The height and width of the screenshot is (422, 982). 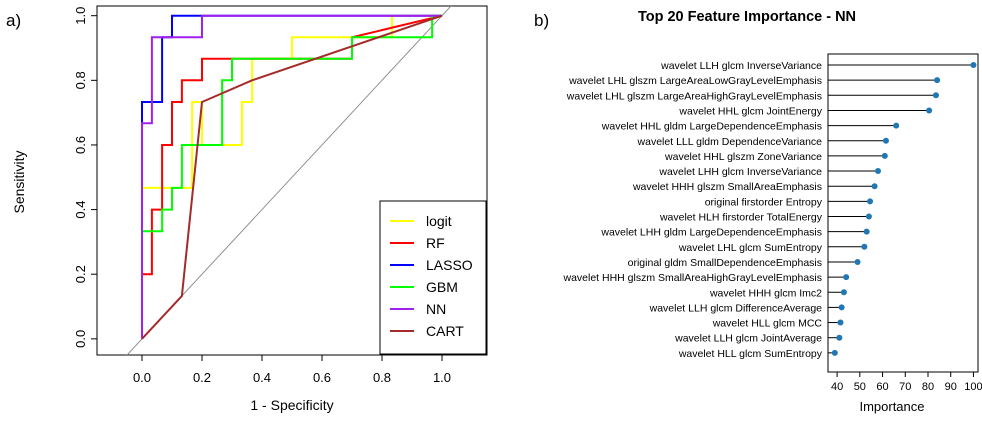 What do you see at coordinates (322, 377) in the screenshot?
I see `roc-x-tick-label: 0.6` at bounding box center [322, 377].